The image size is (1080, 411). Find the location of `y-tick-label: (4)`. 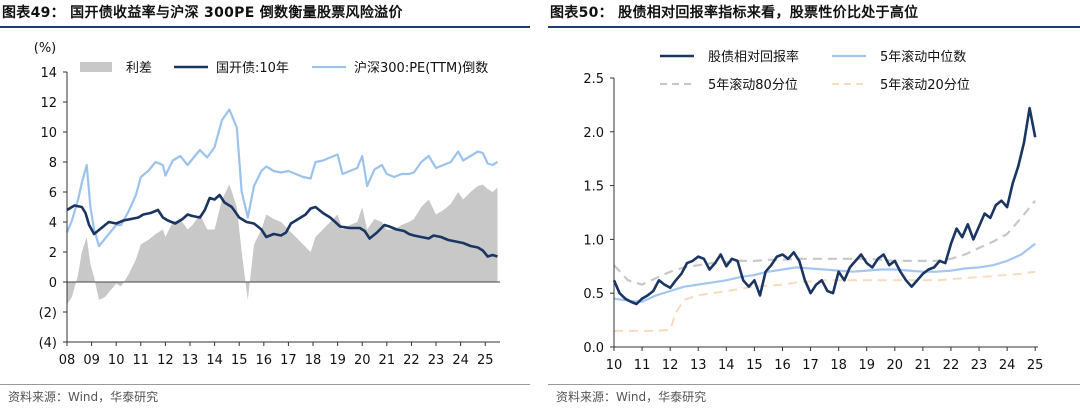

y-tick-label: (4) is located at coordinates (48, 343).